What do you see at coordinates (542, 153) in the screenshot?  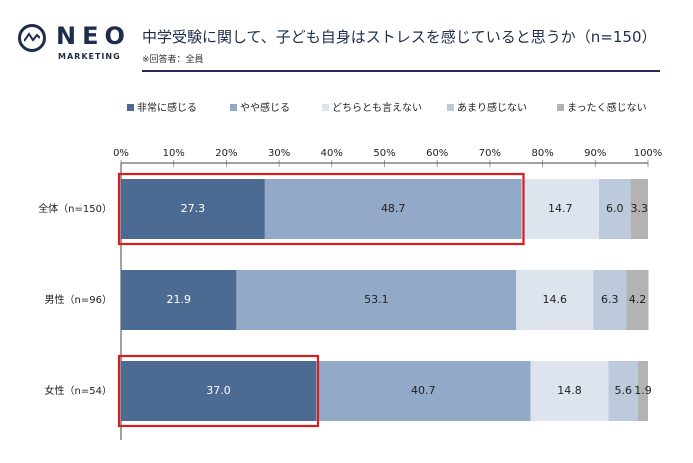 I see `x-tick-label: 80%` at bounding box center [542, 153].